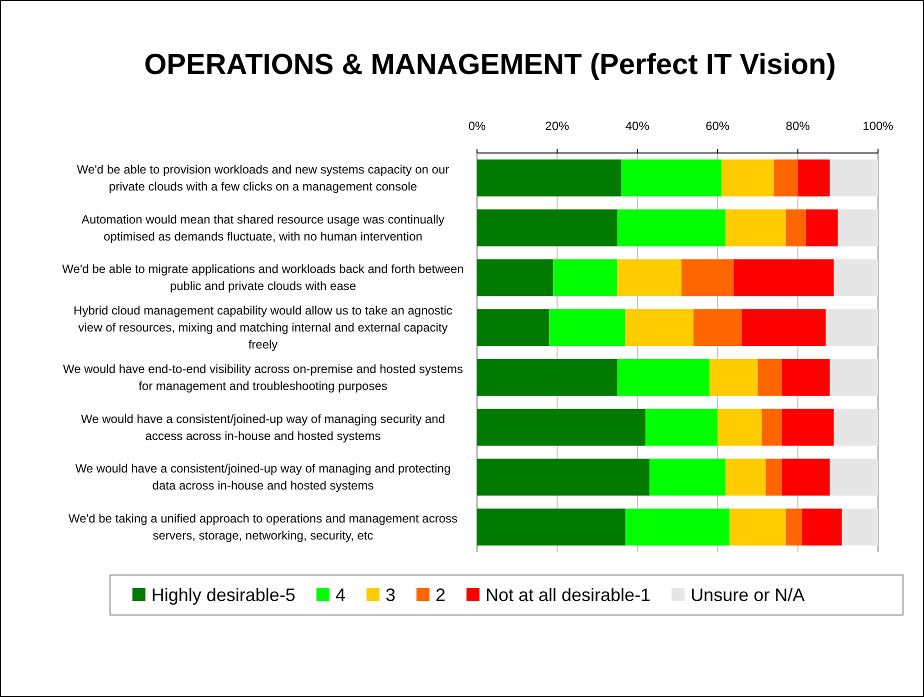 This screenshot has width=924, height=697. I want to click on x-tick-label: 0%, so click(477, 126).